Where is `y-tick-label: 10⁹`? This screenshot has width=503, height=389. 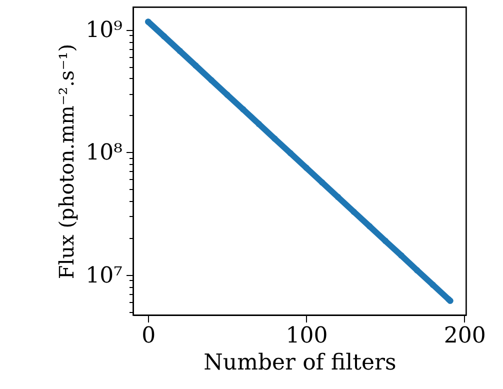
y-tick-label: 10⁹ is located at coordinates (104, 31).